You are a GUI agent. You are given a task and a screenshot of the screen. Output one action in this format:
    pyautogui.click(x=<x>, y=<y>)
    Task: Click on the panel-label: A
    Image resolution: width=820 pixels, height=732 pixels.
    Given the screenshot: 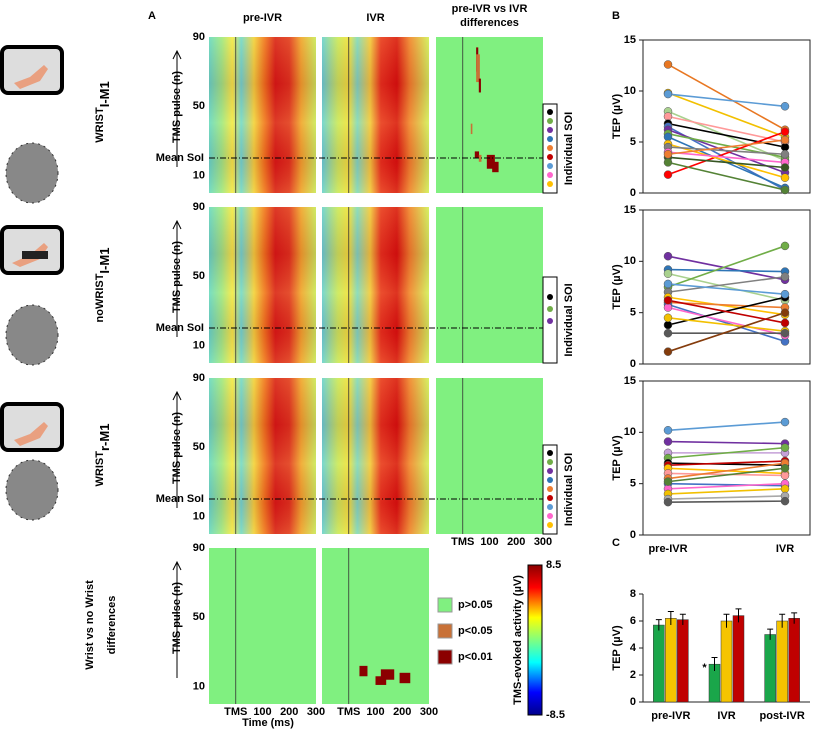 What is the action you would take?
    pyautogui.click(x=152, y=16)
    